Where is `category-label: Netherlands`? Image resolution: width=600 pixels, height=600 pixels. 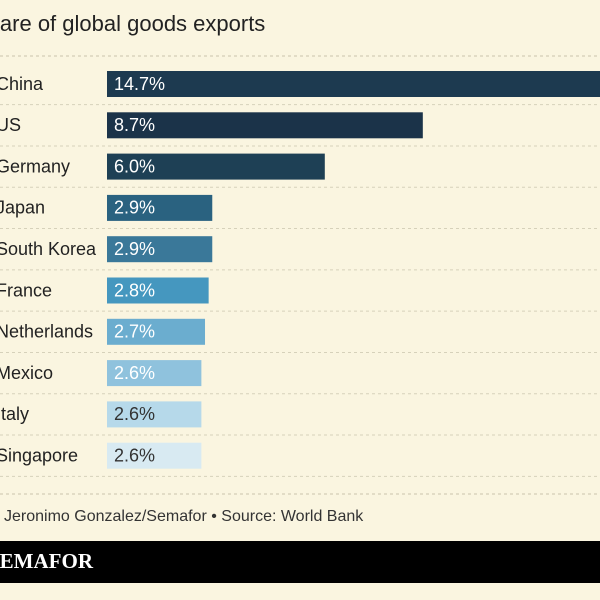 category-label: Netherlands is located at coordinates (46, 332).